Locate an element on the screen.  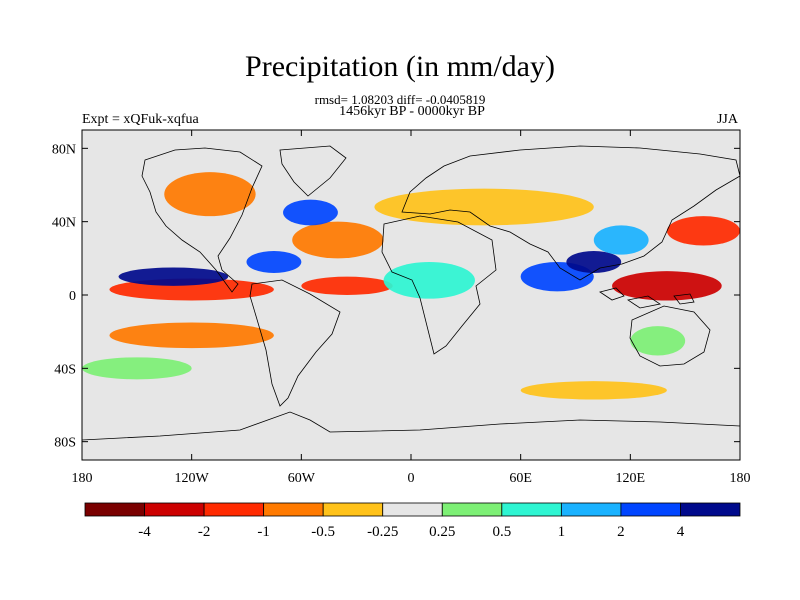
region-atlantic-itcz-dry is located at coordinates (347, 286).